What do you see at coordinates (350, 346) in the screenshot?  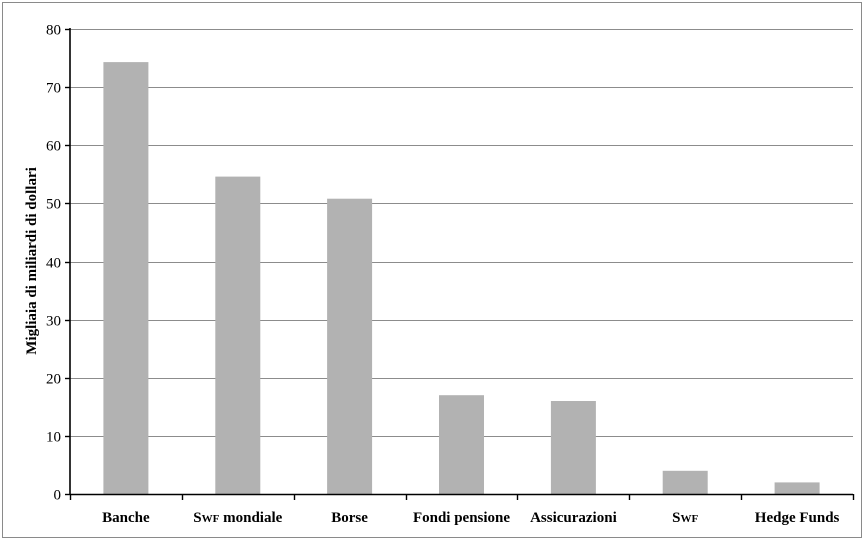 I see `bar-borse` at bounding box center [350, 346].